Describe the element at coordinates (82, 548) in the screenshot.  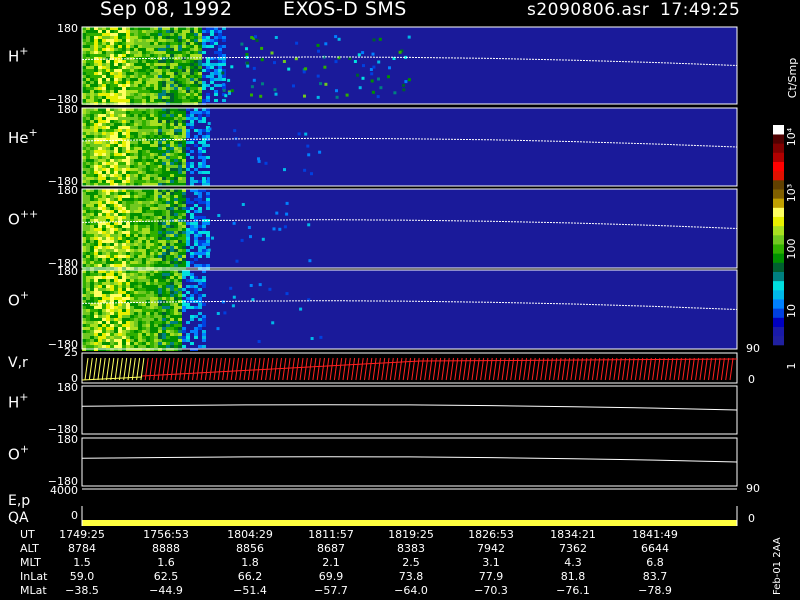
I see `orbit-value: 8784` at that location.